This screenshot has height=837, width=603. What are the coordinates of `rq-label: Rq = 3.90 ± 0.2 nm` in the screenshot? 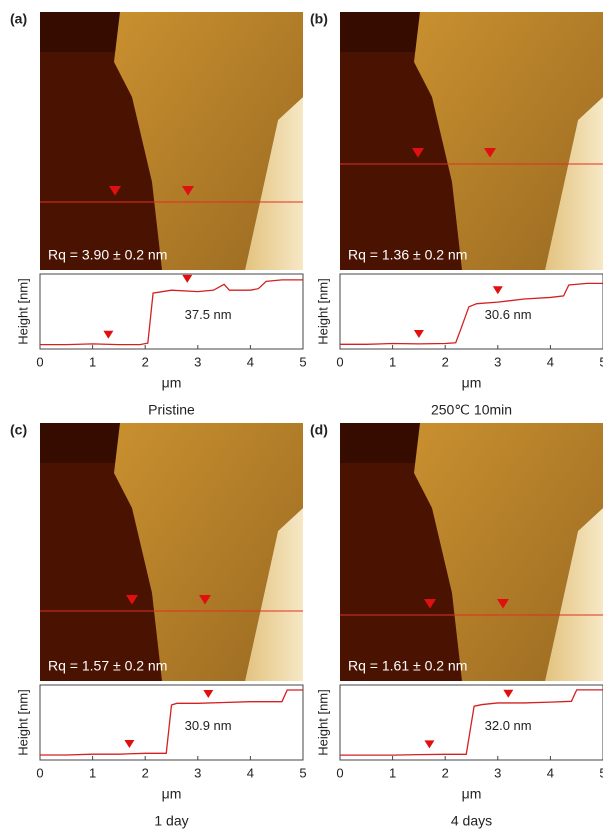 It's located at (107, 255).